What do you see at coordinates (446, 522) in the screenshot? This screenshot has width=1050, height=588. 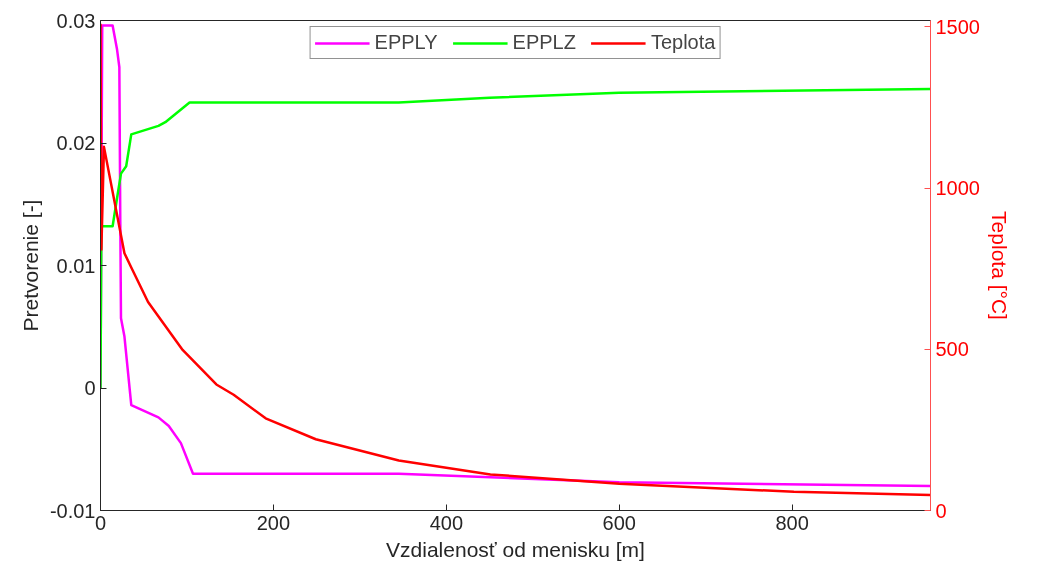 I see `x-tick-label: 400` at bounding box center [446, 522].